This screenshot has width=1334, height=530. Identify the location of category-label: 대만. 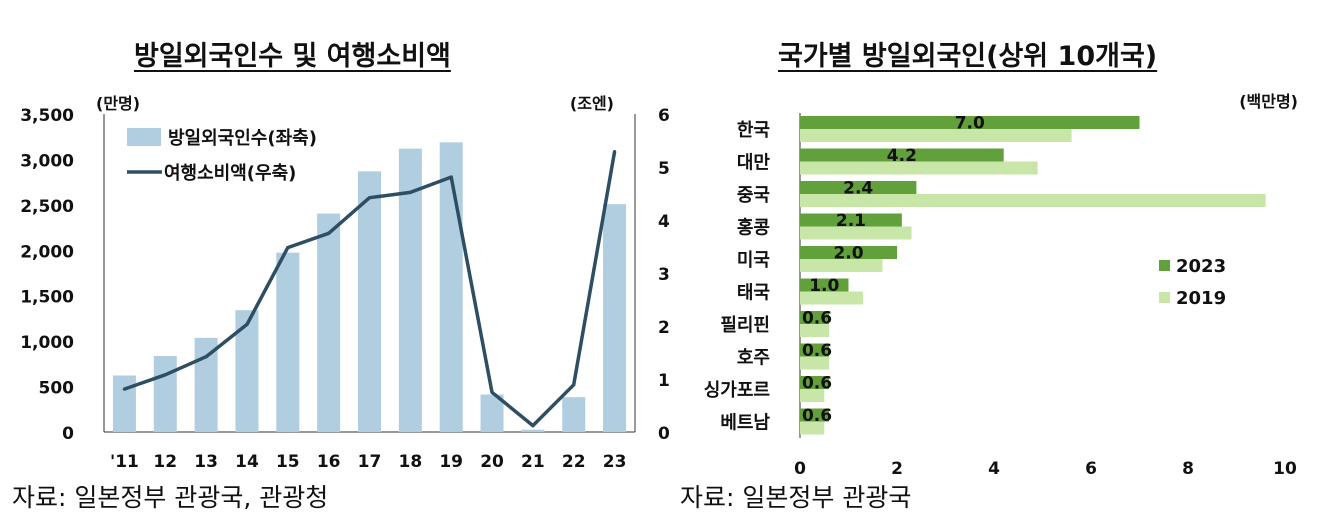
(754, 163).